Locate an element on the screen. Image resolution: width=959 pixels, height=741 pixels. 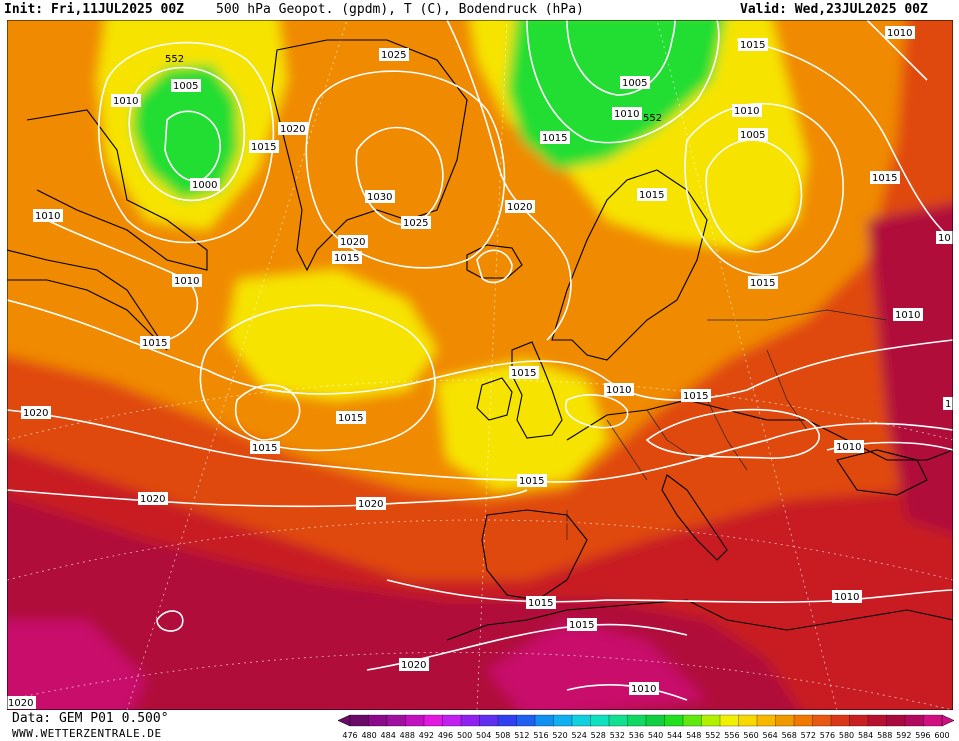
colorbar-tick-label: 524 is located at coordinates (579, 735).